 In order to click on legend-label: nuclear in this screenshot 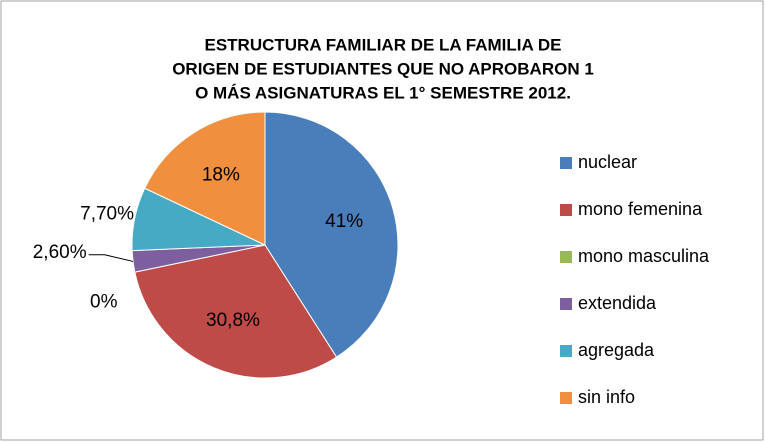, I will do `click(607, 162)`.